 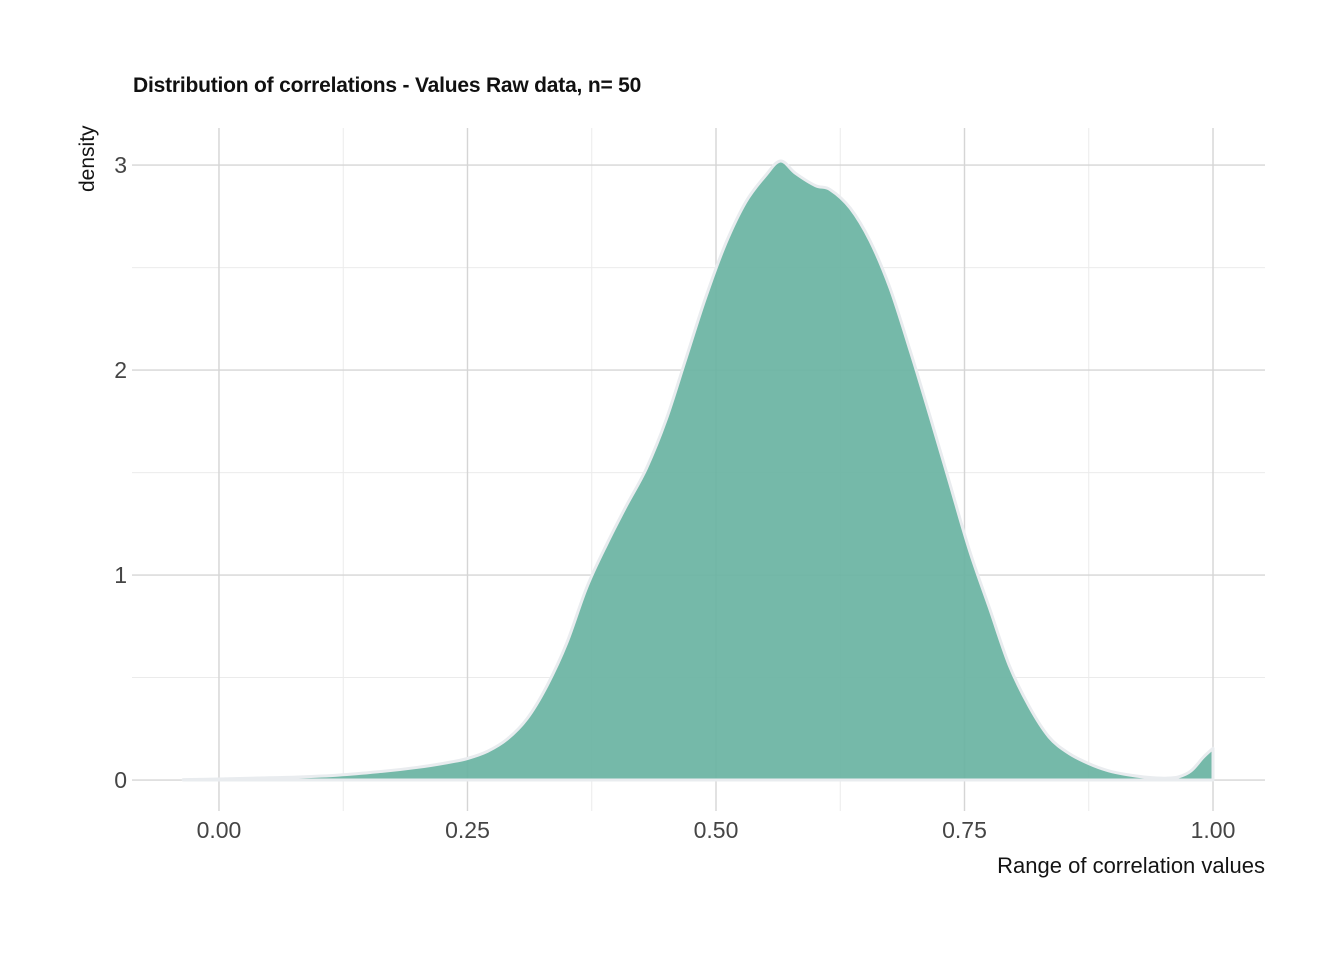 I want to click on x-axis-title: Range of correlation values, so click(x=1131, y=865).